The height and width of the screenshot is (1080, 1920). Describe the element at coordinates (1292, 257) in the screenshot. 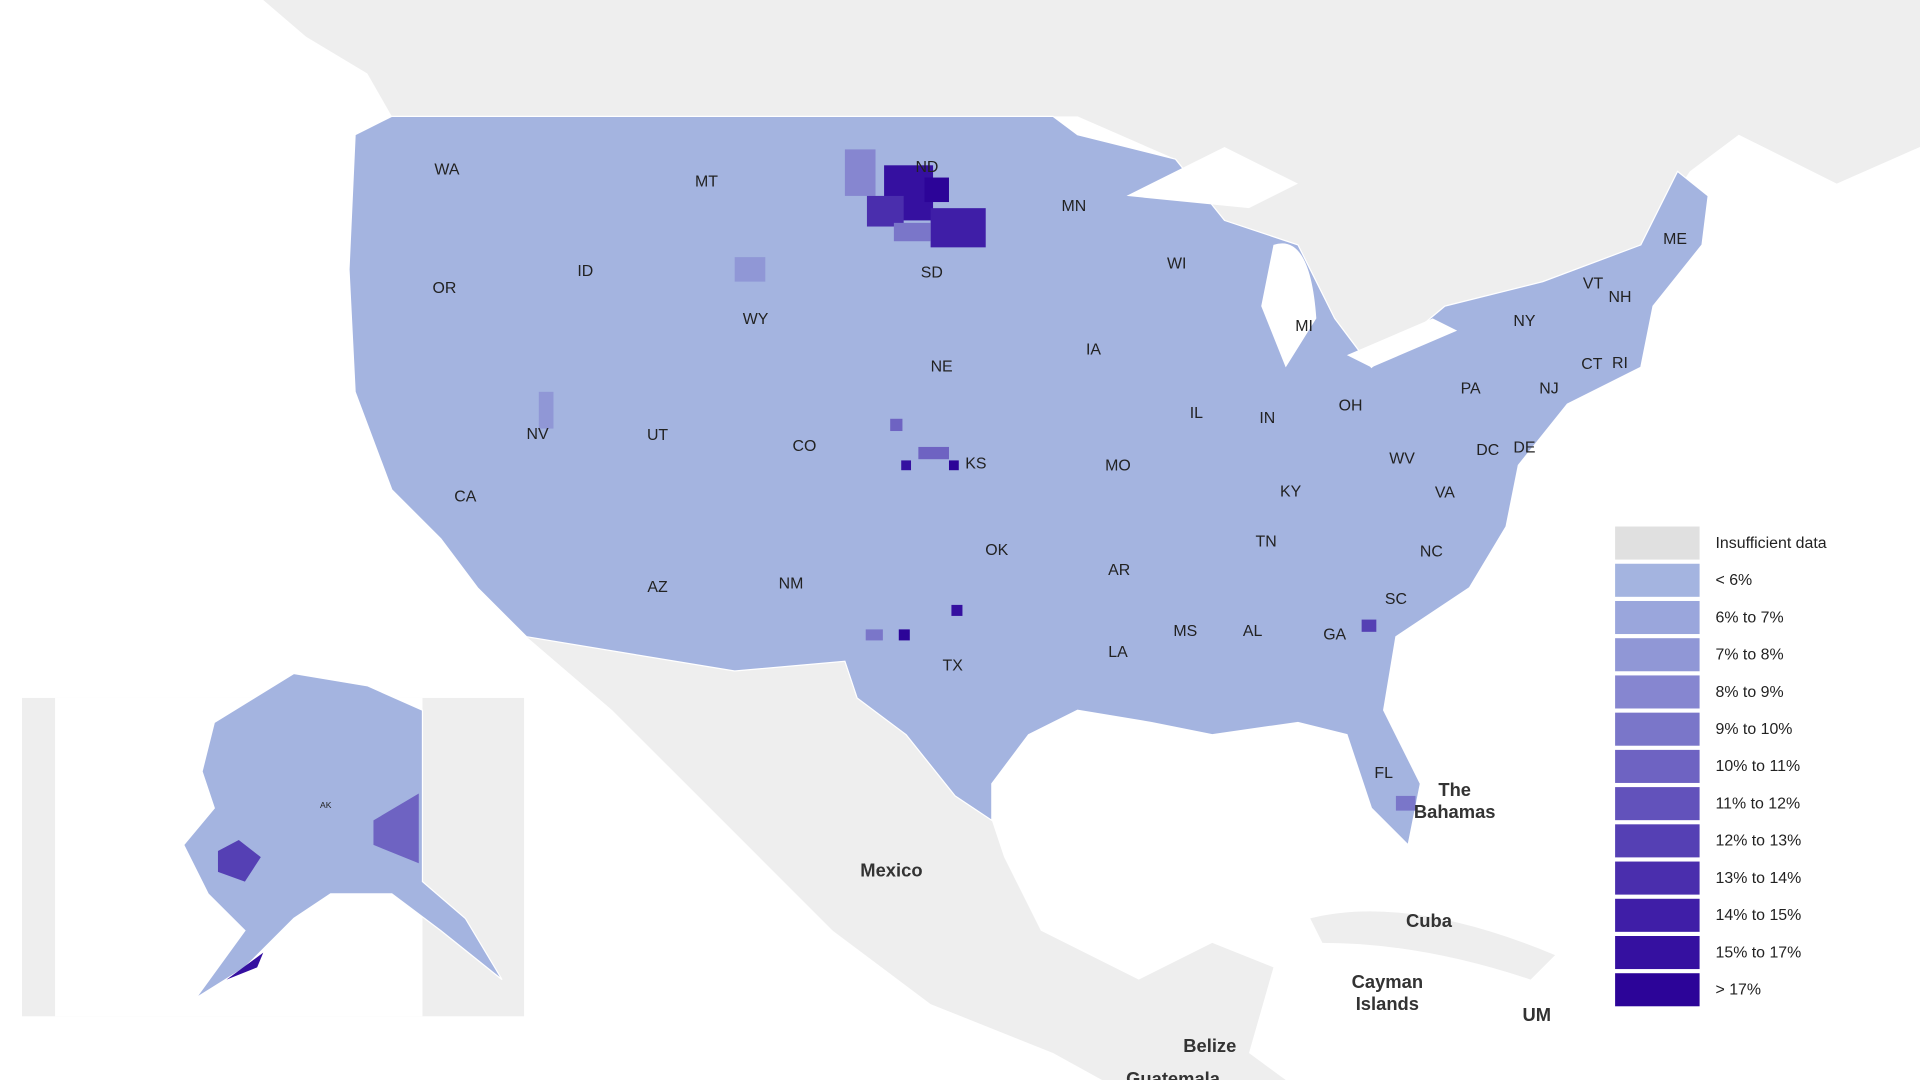

I see `great-lakes` at that location.